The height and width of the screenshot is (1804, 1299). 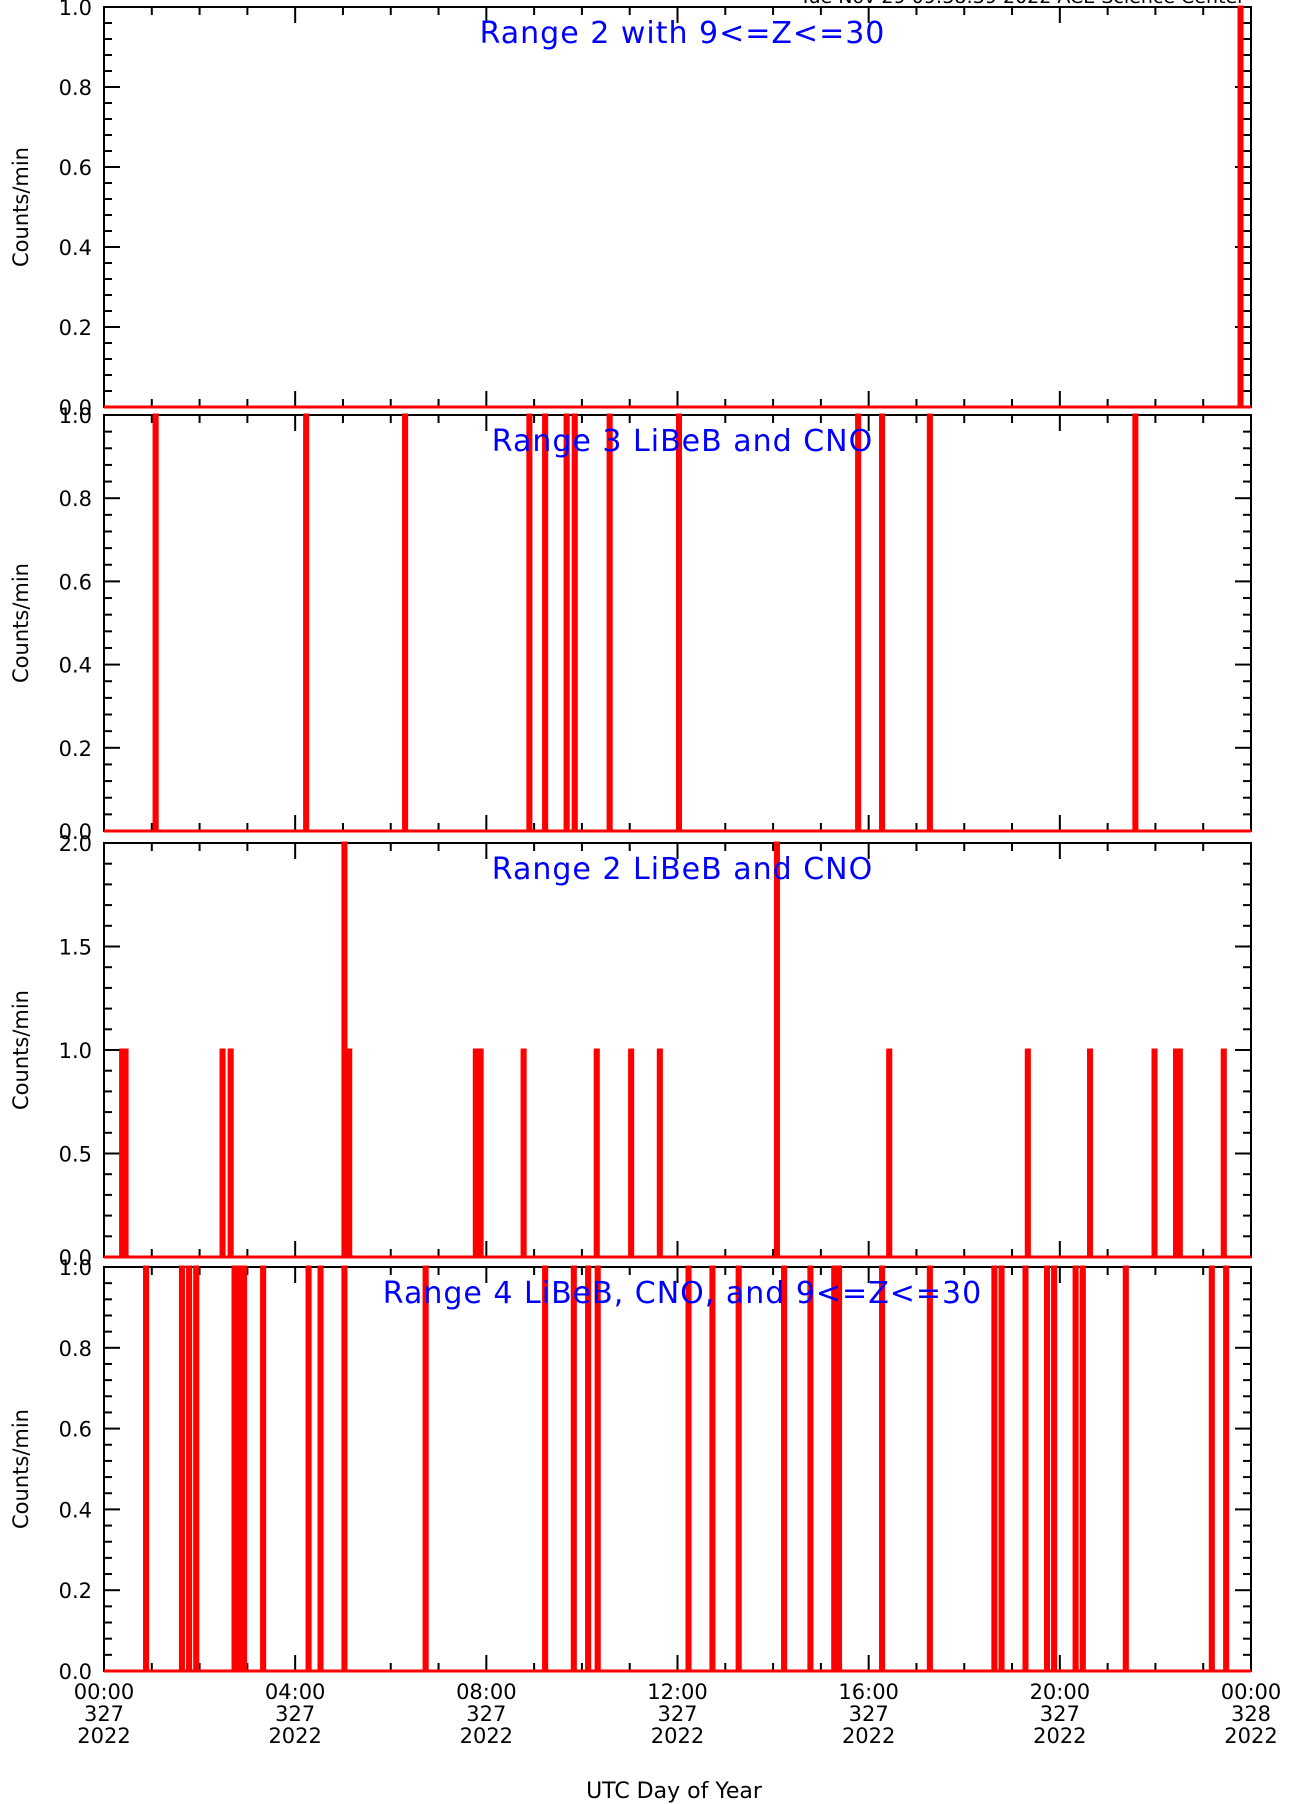 I want to click on x-axis-label: UTC Day of Year, so click(x=674, y=1791).